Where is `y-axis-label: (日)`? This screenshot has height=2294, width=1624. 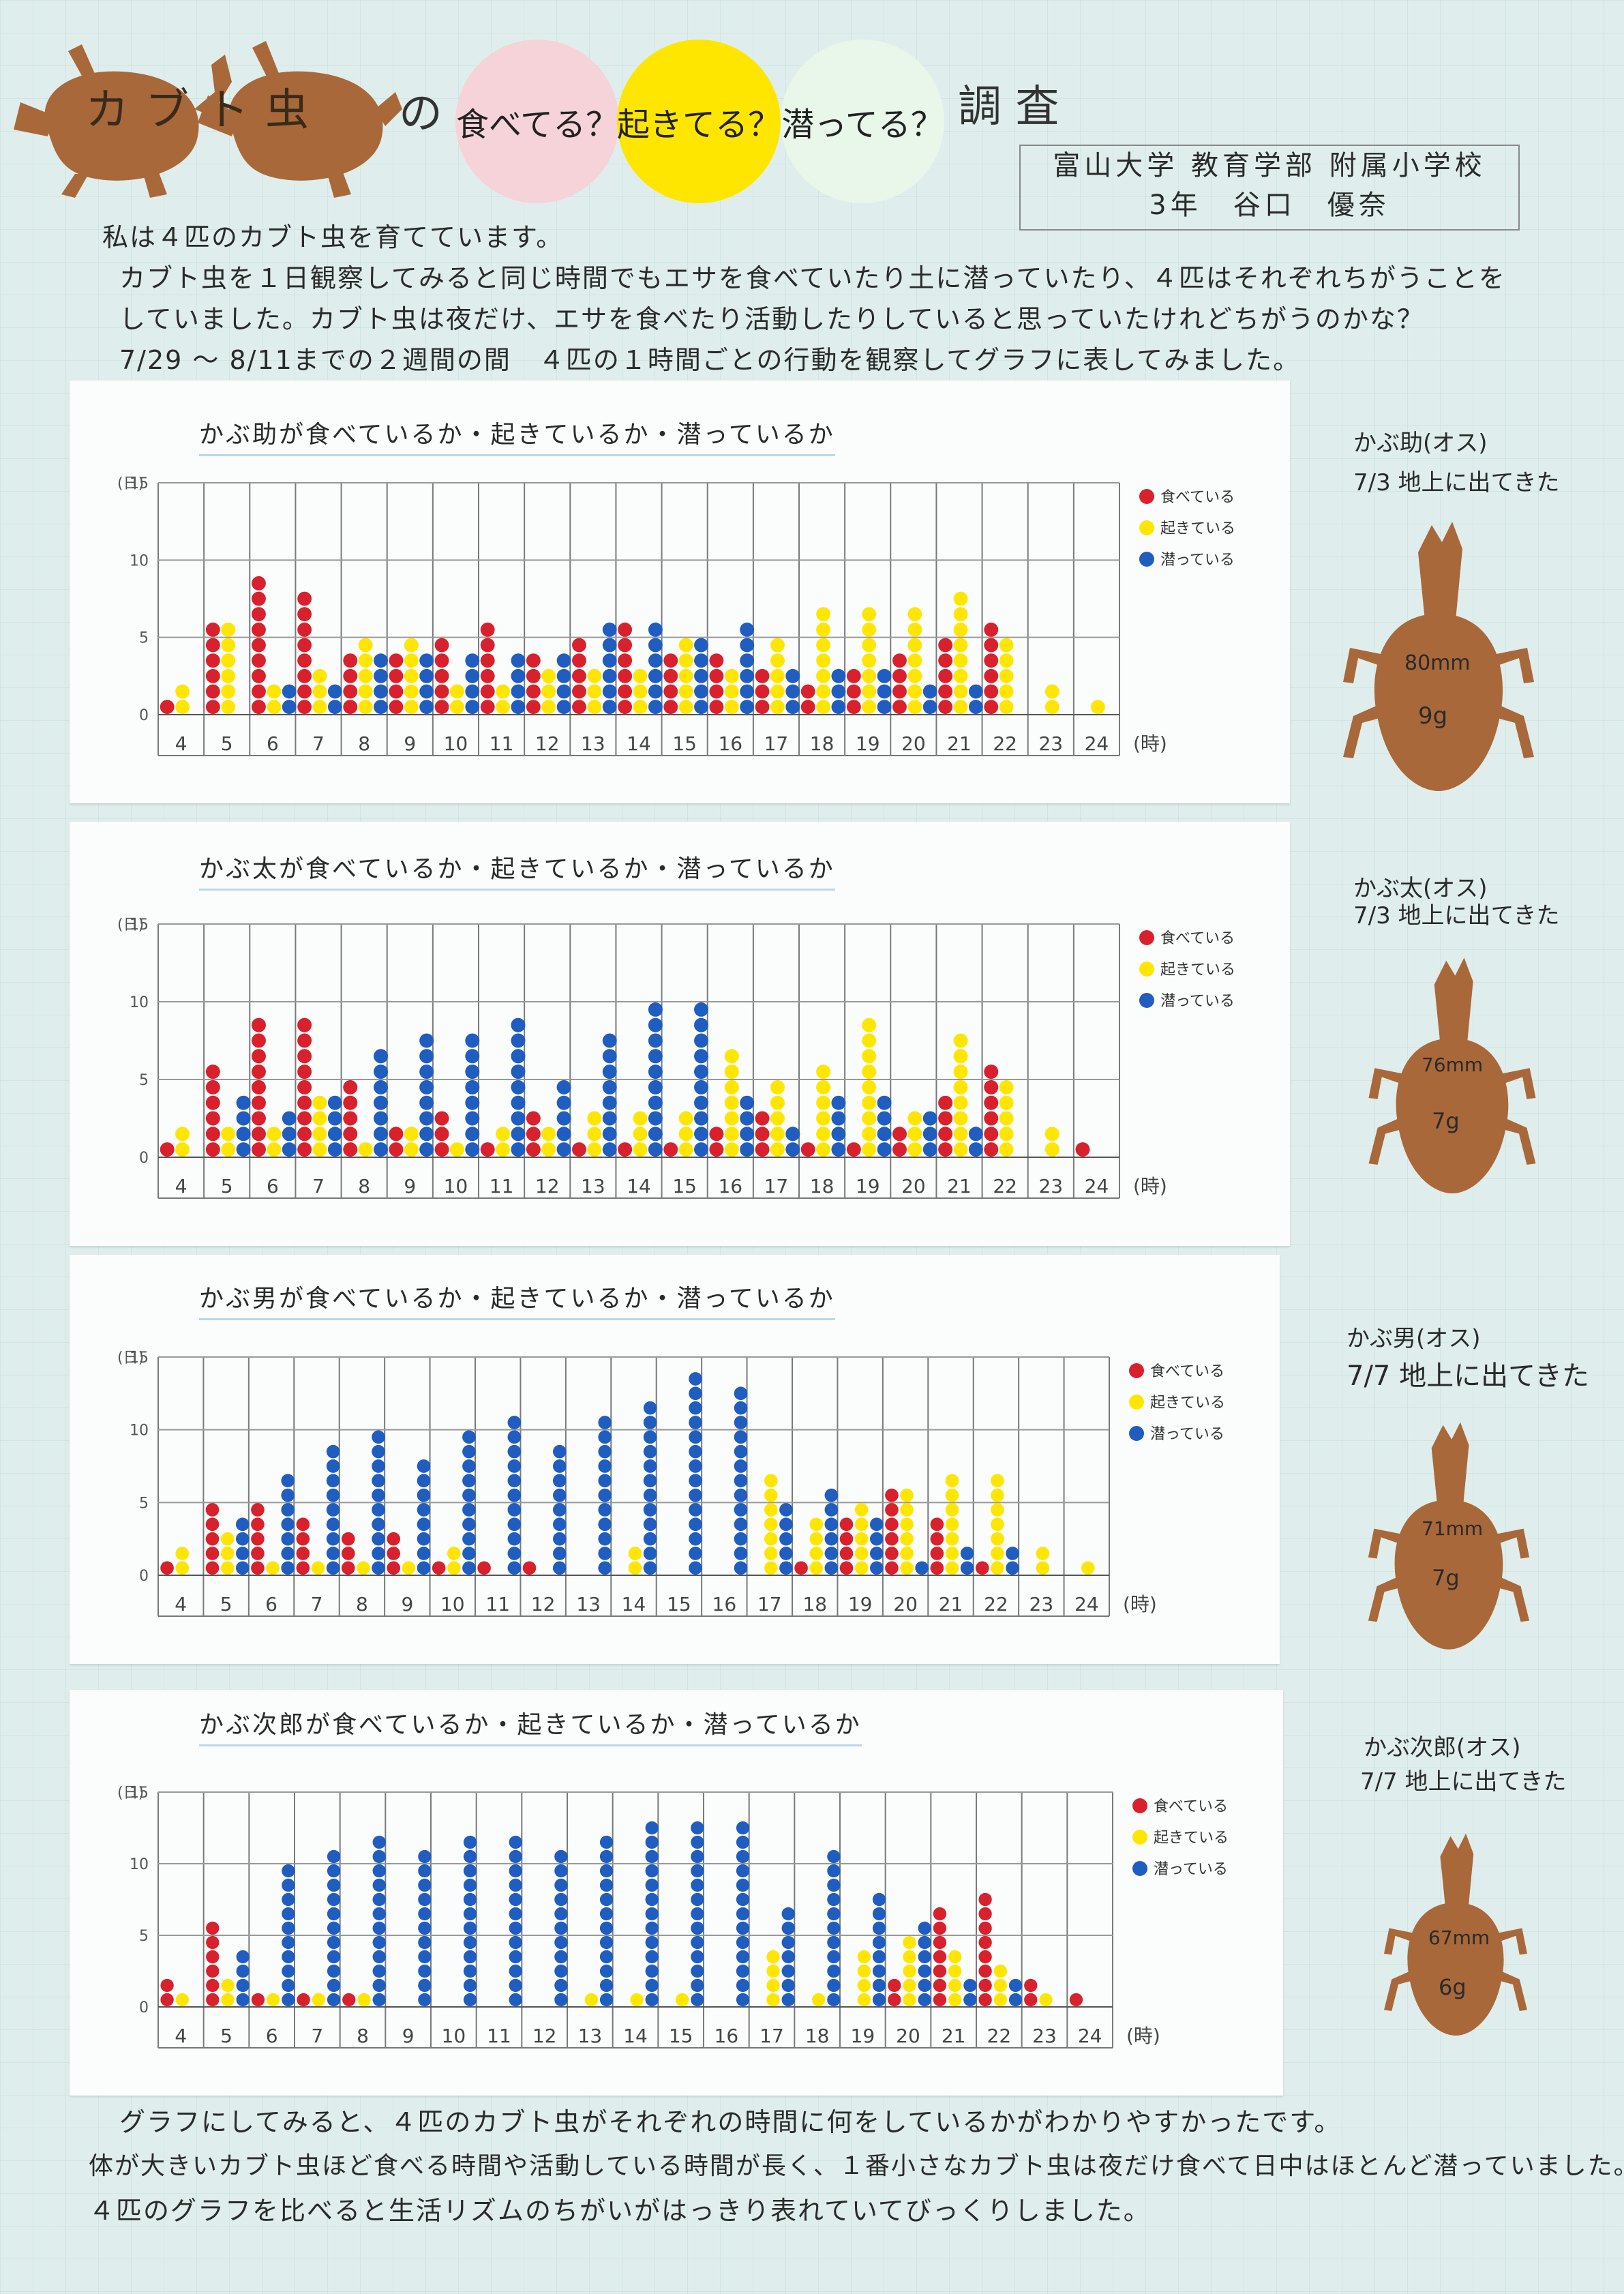 y-axis-label: (日) is located at coordinates (130, 1794).